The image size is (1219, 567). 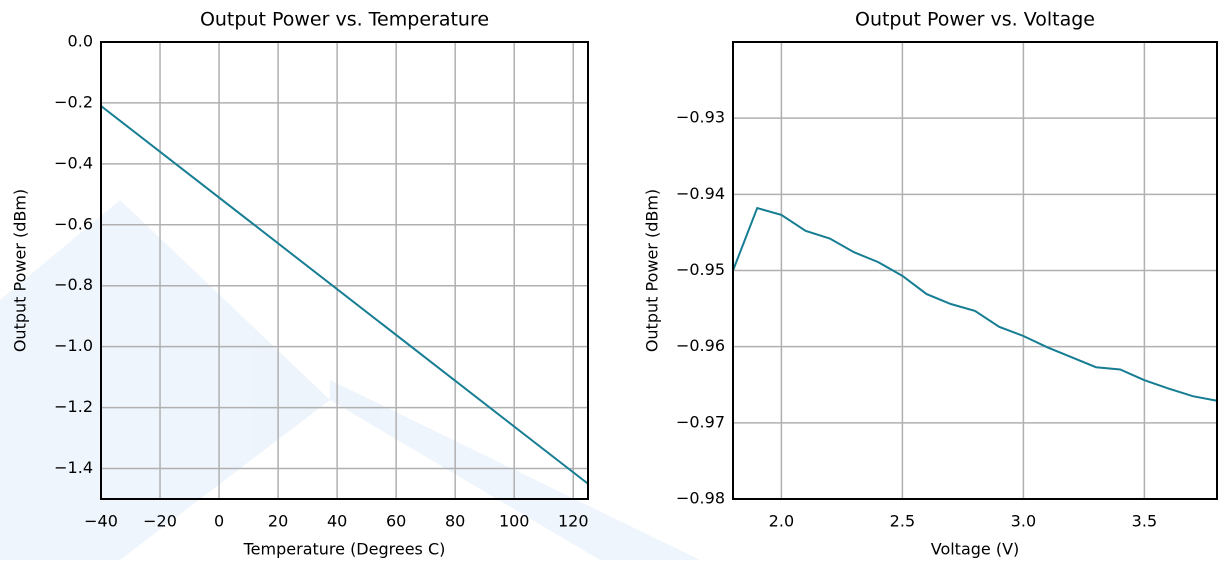 I want to click on x-tick-label: 2.0, so click(x=781, y=521).